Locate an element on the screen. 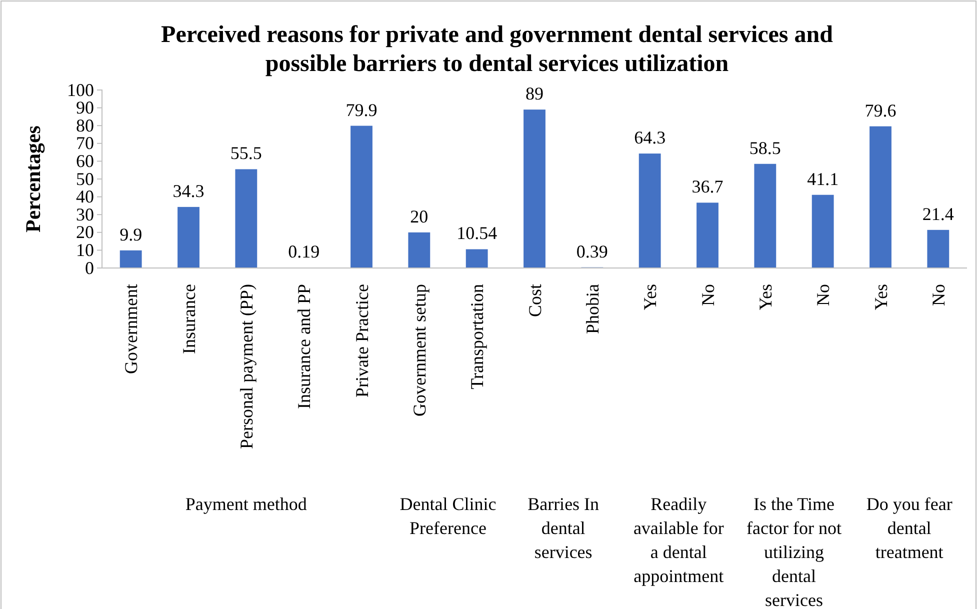  y-tick-label: 50 is located at coordinates (85, 178).